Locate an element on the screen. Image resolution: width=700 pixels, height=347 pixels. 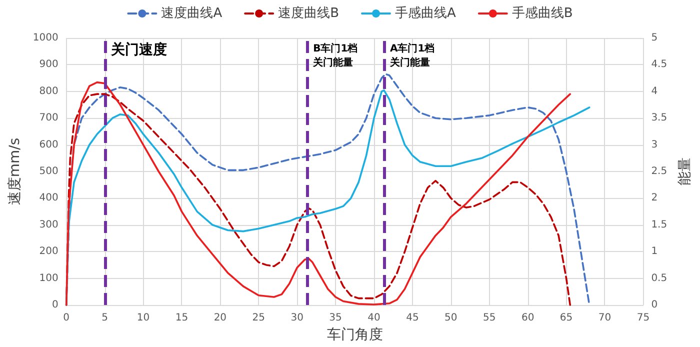
x-tick-label: 20 is located at coordinates (220, 318).